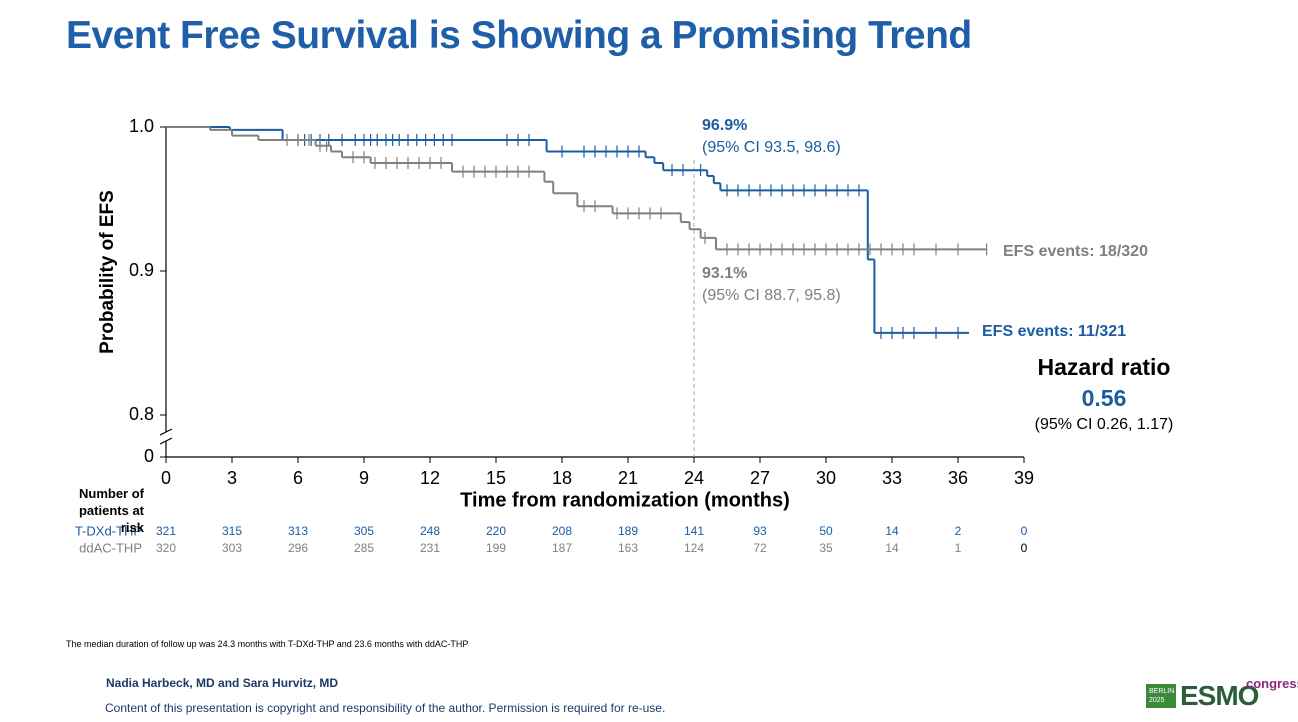 This screenshot has height=722, width=1298. Describe the element at coordinates (628, 548) in the screenshot. I see `risk-count: 163` at that location.